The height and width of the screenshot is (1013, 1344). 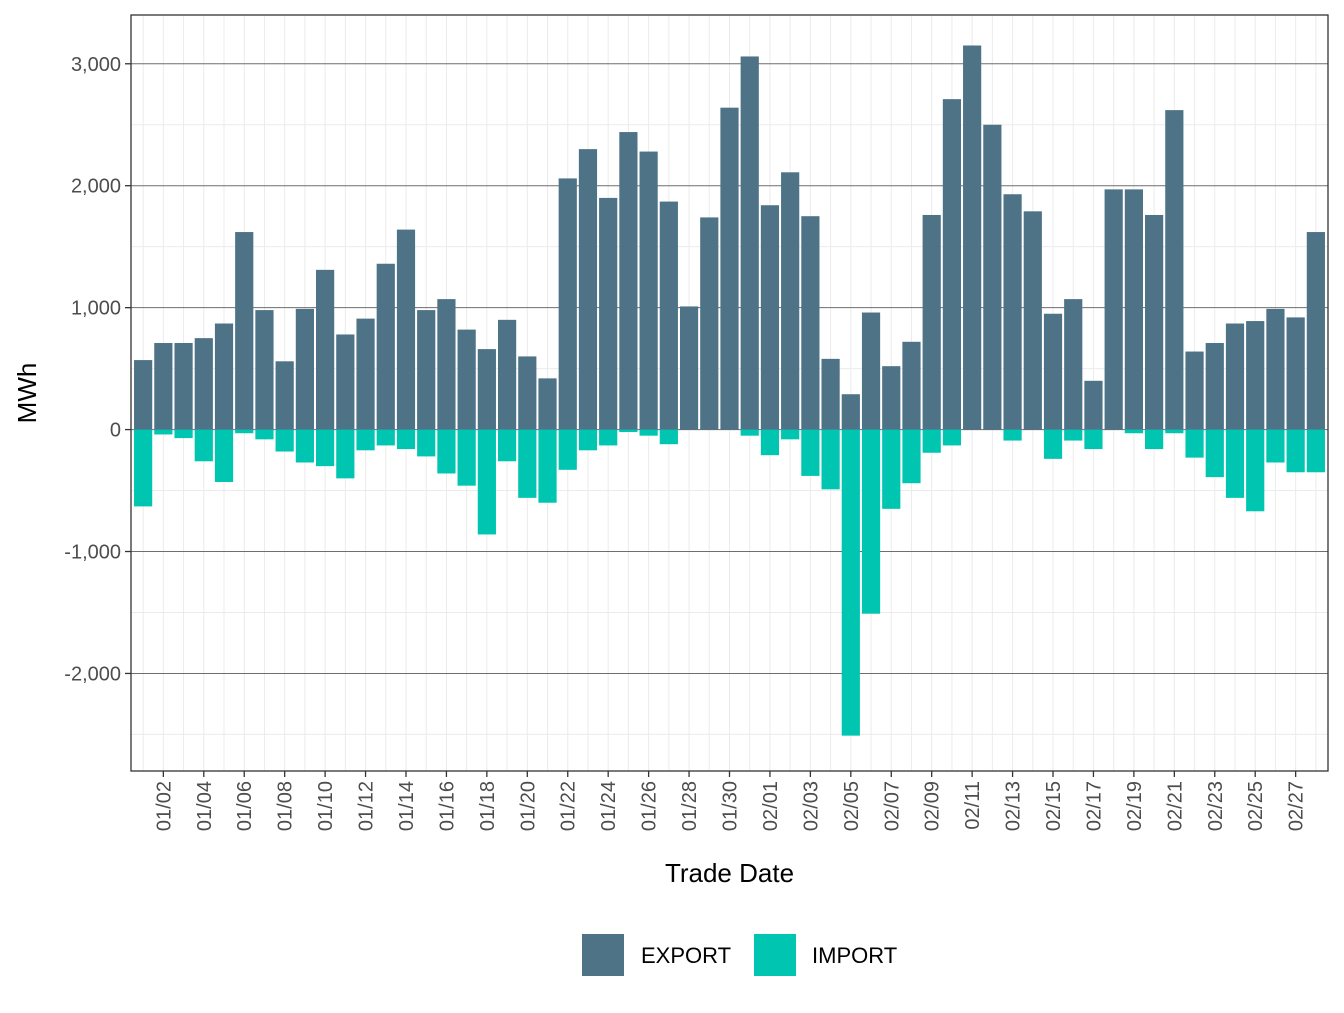 What do you see at coordinates (92, 553) in the screenshot?
I see `y-tick-label: -1,000` at bounding box center [92, 553].